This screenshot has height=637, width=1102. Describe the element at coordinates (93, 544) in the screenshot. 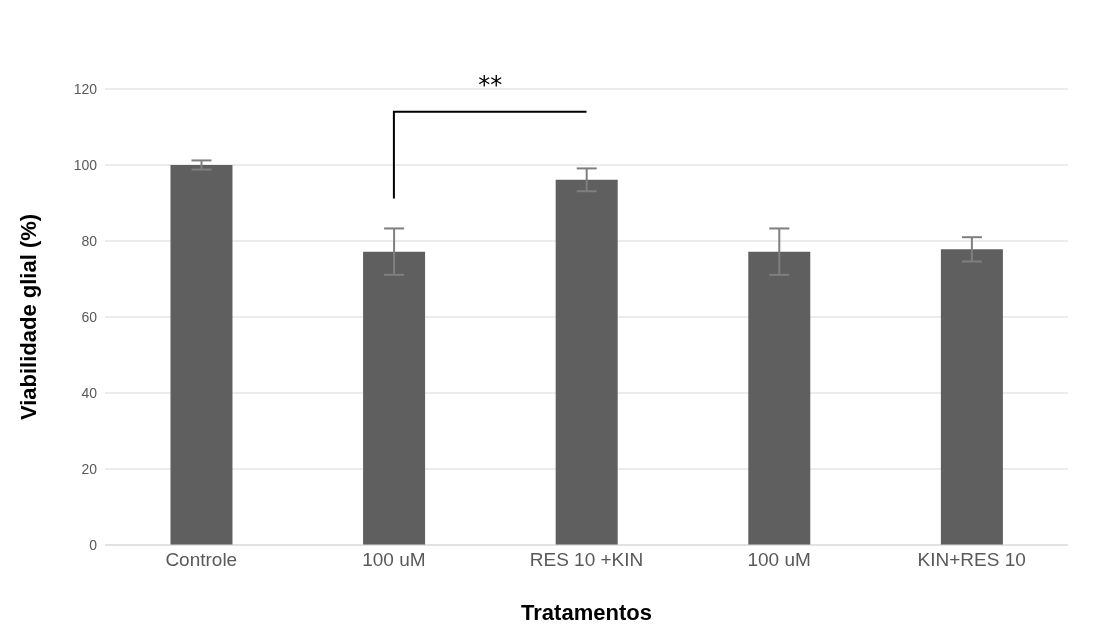

I see `y-tick-label: 0` at that location.